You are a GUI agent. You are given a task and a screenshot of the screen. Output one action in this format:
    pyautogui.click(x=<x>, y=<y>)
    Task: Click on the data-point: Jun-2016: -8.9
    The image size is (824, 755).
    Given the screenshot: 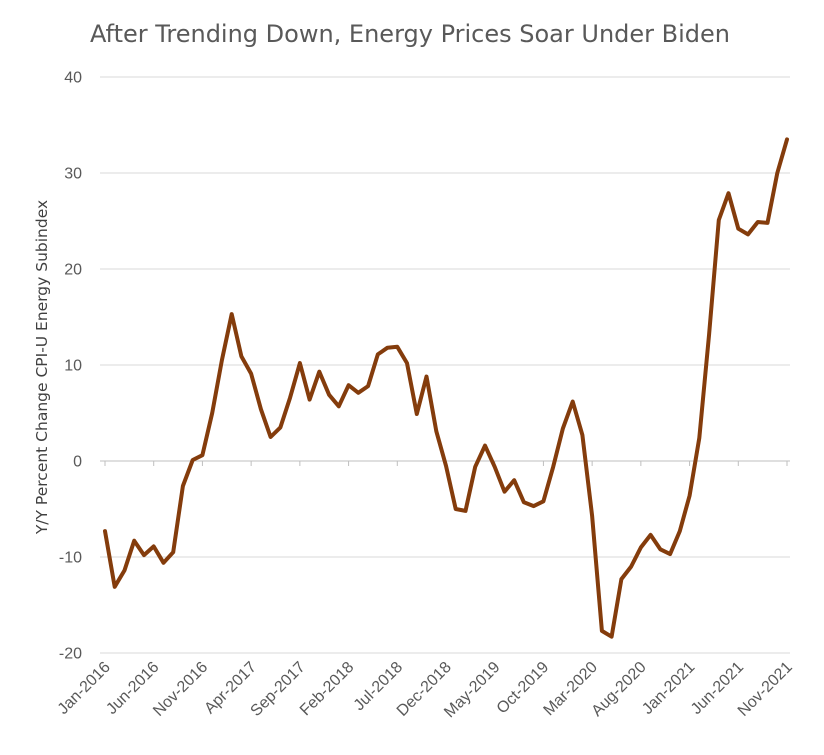 What is the action you would take?
    pyautogui.click(x=154, y=546)
    